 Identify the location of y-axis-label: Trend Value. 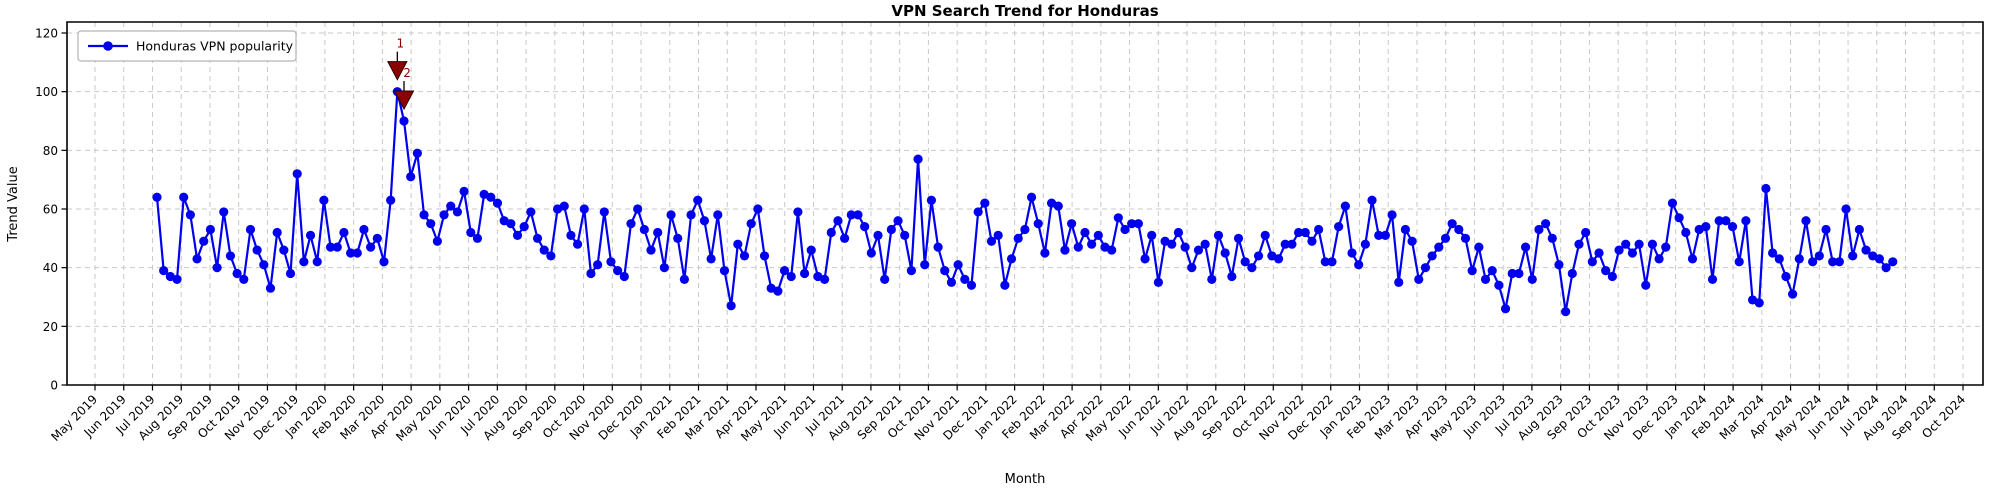
(13, 204).